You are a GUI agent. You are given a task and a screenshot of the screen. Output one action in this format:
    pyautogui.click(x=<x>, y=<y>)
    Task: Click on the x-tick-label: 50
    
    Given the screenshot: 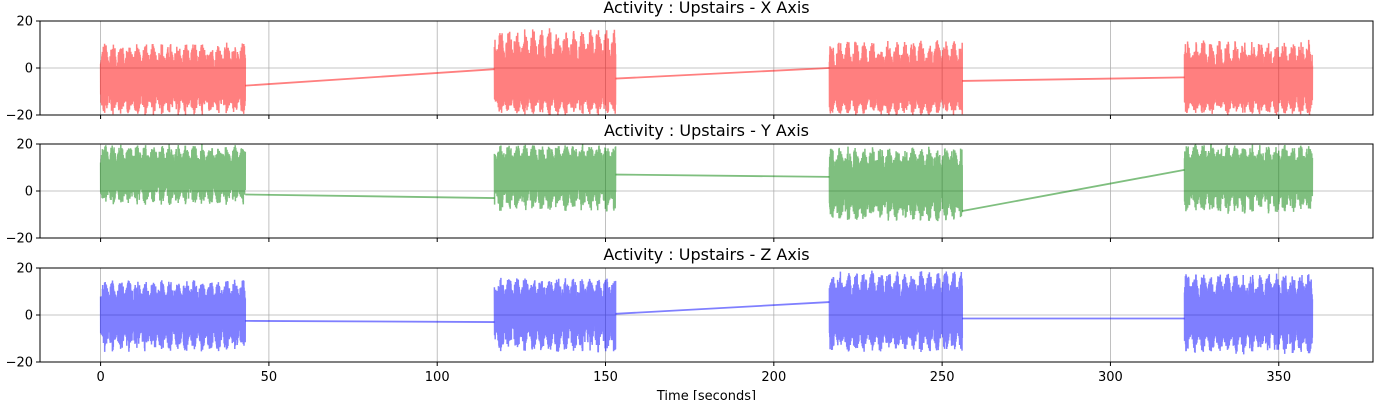 What is the action you would take?
    pyautogui.click(x=269, y=377)
    